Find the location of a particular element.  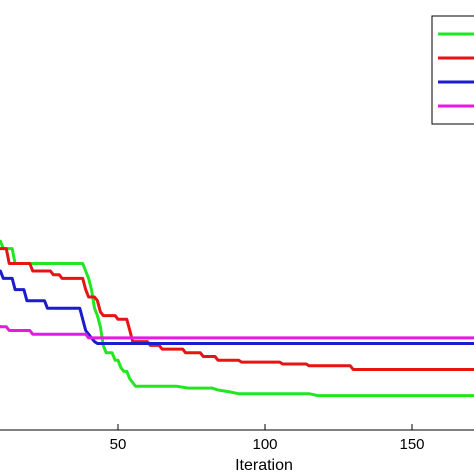

legend is located at coordinates (452, 70).